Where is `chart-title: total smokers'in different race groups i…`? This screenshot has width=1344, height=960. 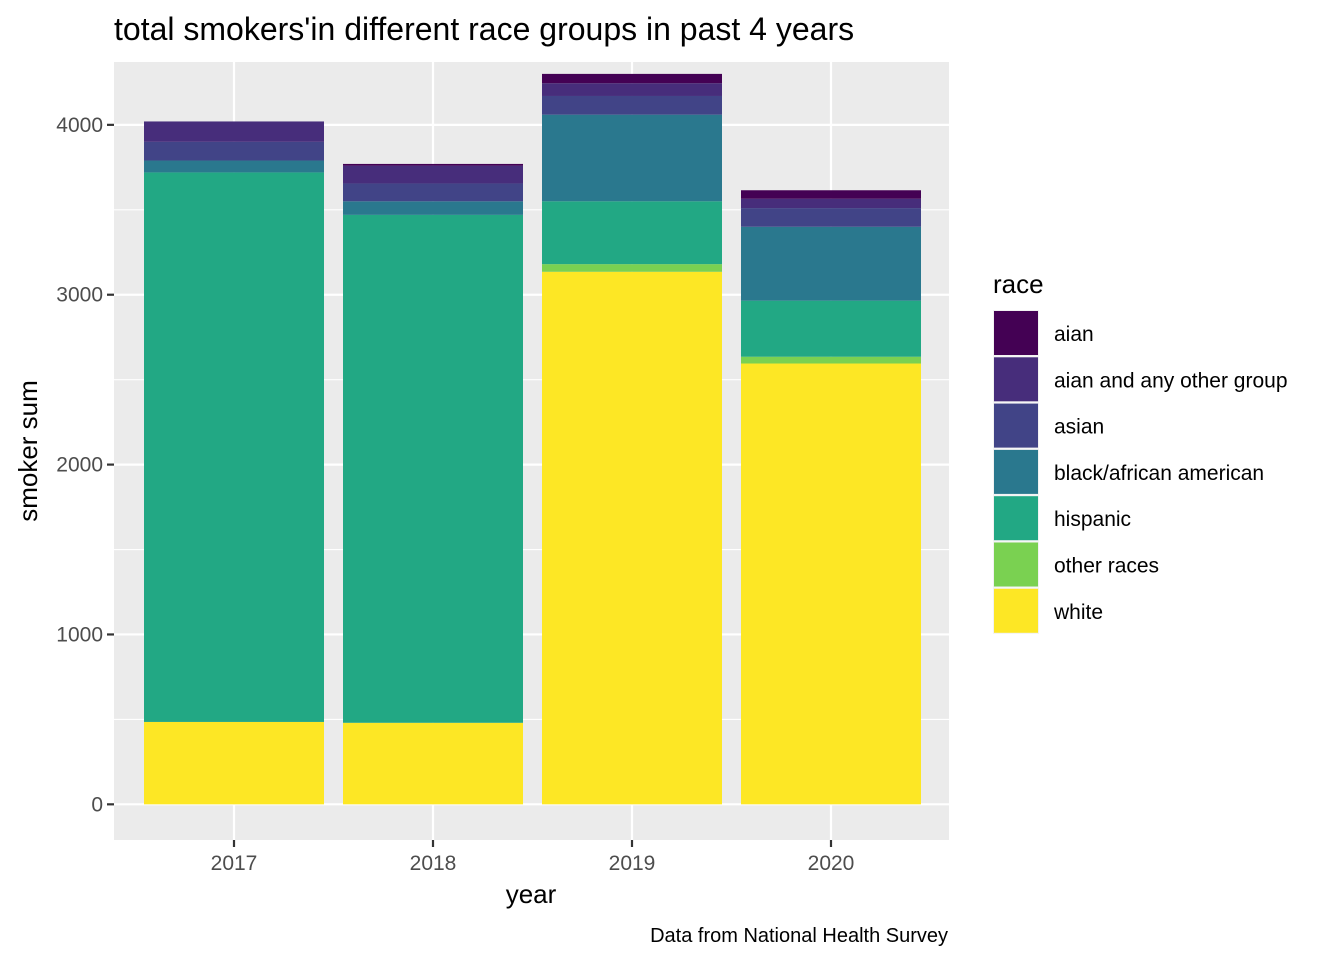 chart-title: total smokers'in different race groups i… is located at coordinates (484, 29).